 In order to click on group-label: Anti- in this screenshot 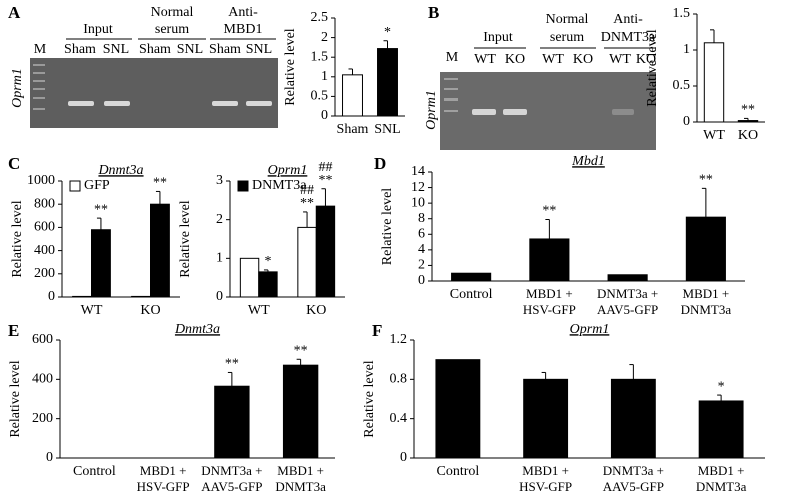, I will do `click(628, 19)`.